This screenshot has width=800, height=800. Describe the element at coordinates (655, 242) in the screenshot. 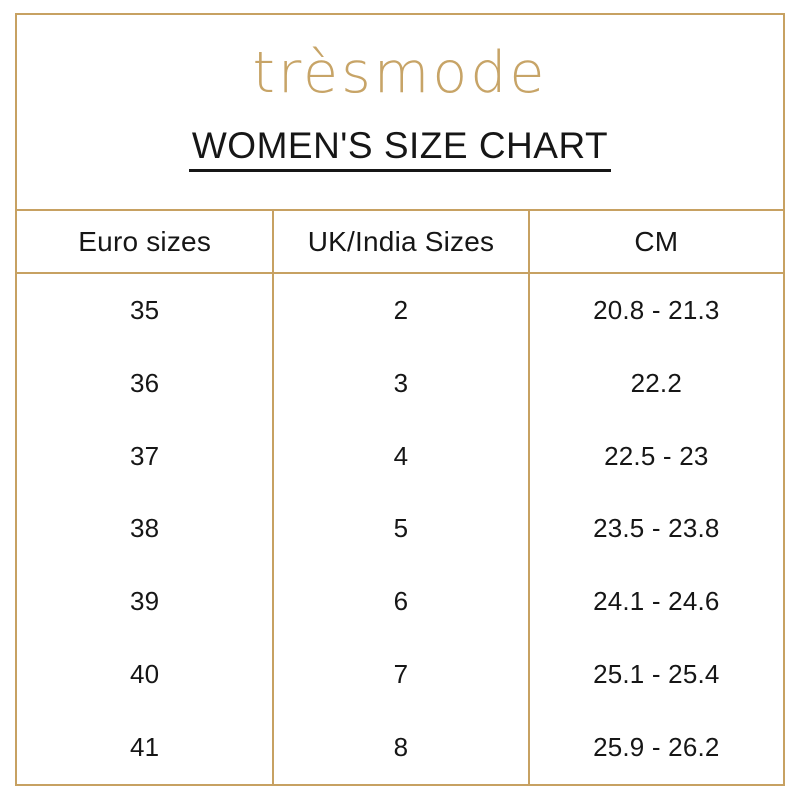

I see `column-header-cm: CM` at that location.